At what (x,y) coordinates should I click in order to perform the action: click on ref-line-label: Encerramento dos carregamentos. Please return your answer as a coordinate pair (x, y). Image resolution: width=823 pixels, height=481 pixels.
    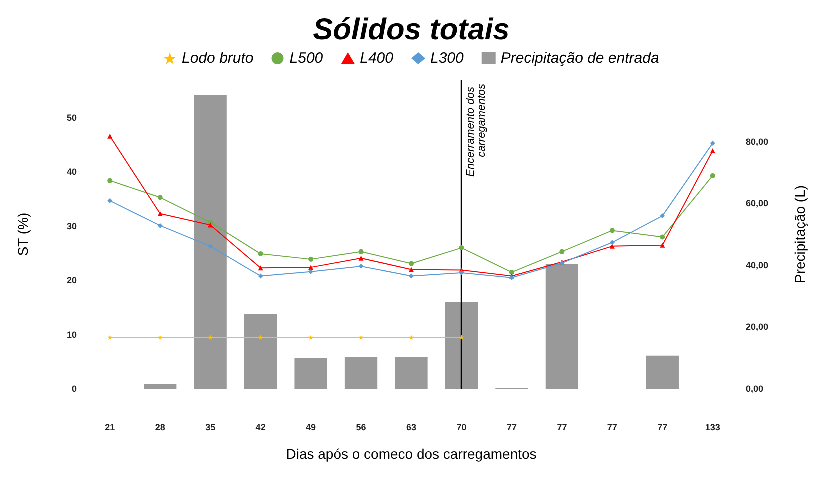
    Looking at the image, I should click on (476, 130).